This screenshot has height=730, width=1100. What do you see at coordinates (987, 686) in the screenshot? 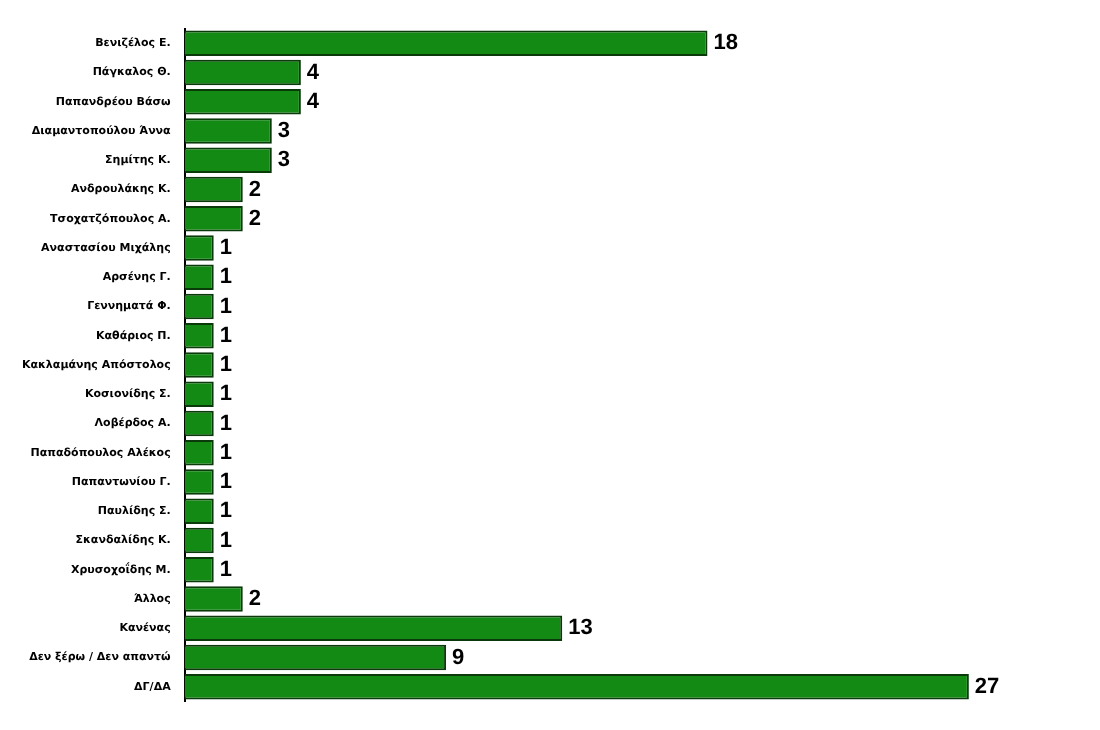
I see `data-label: 27` at bounding box center [987, 686].